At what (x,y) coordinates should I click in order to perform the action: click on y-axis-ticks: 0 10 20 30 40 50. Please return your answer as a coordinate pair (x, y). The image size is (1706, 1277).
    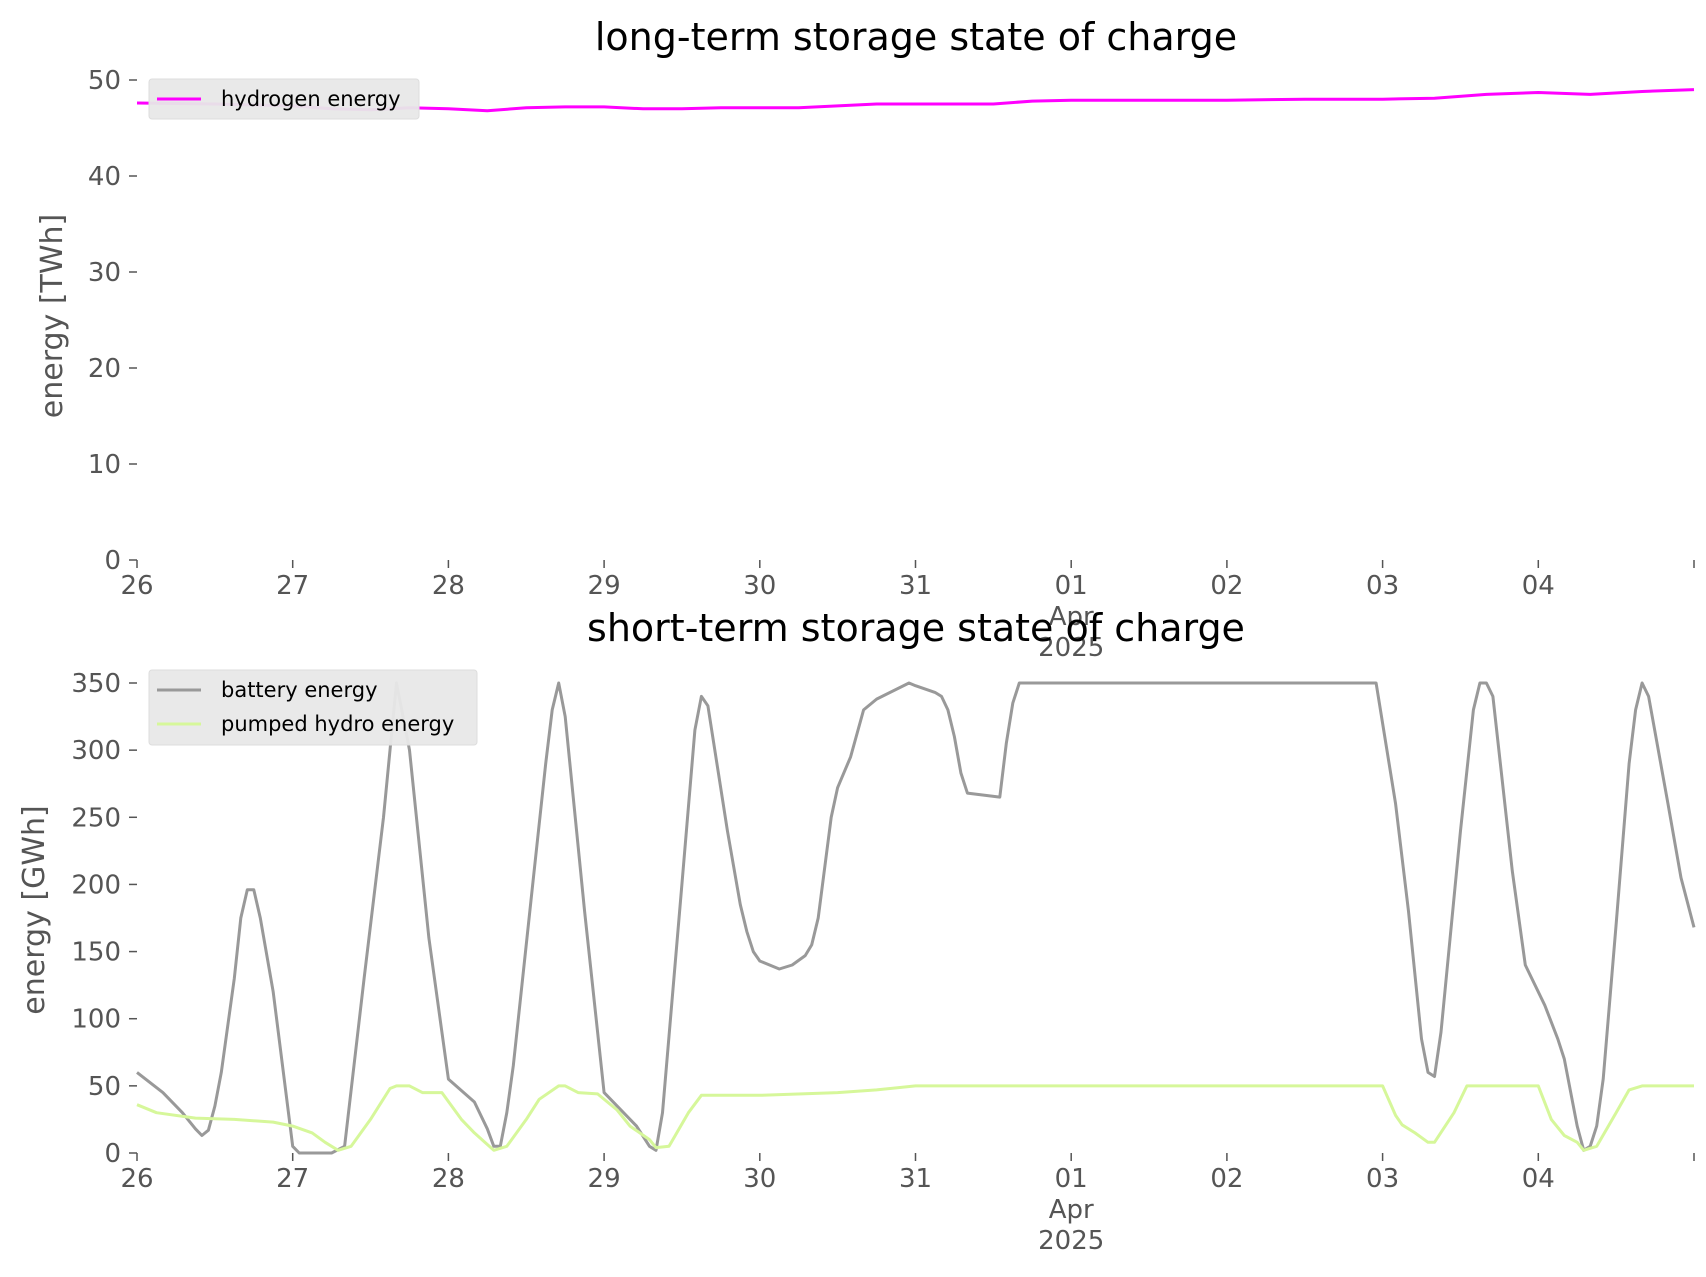
    Looking at the image, I should click on (112, 321).